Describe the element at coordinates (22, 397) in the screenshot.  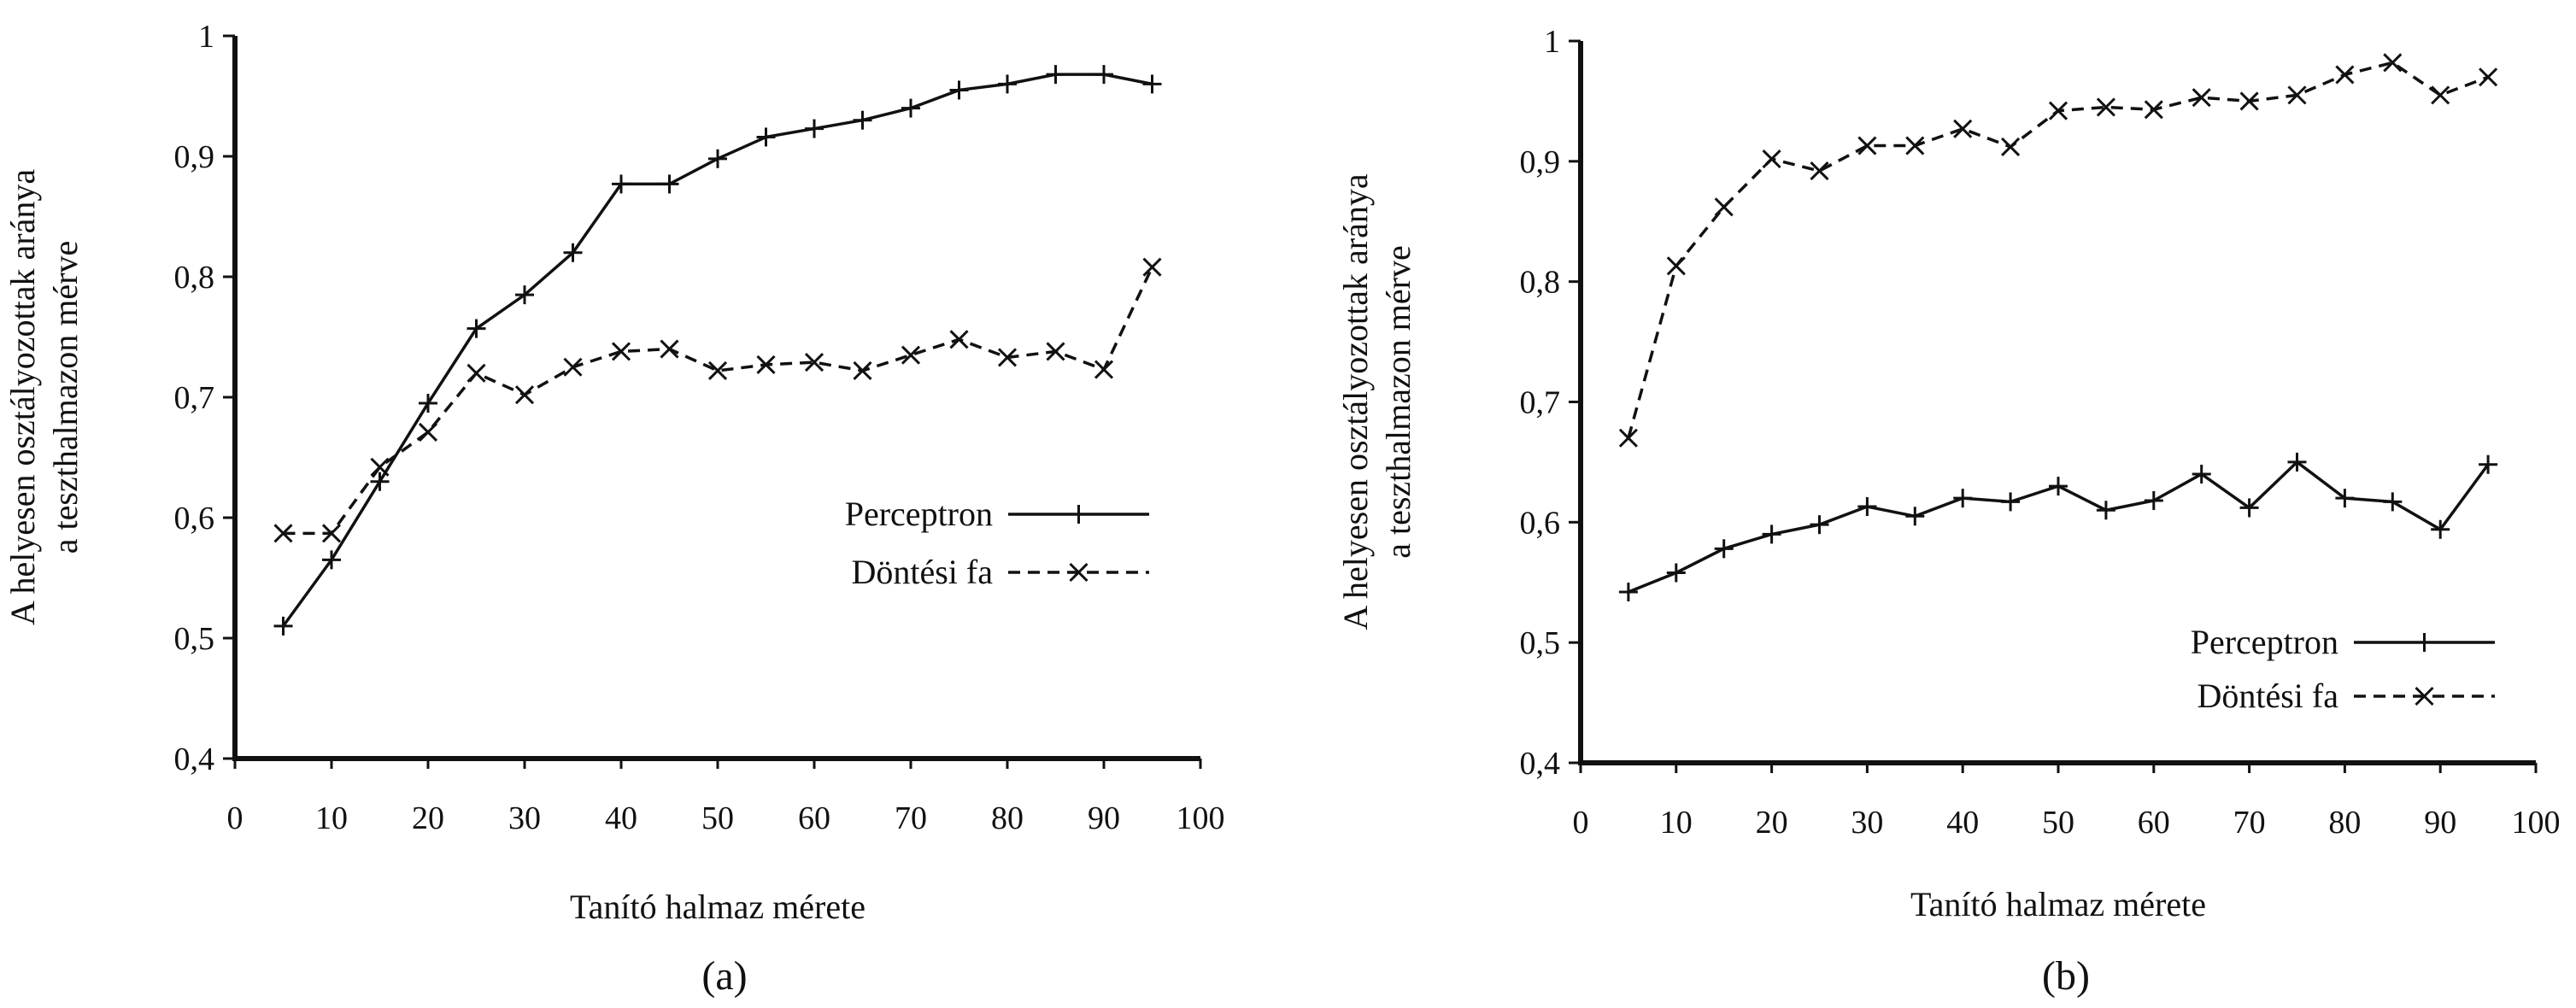
I see `y-axis-title-line: A helyesen osztályozottak aránya` at that location.